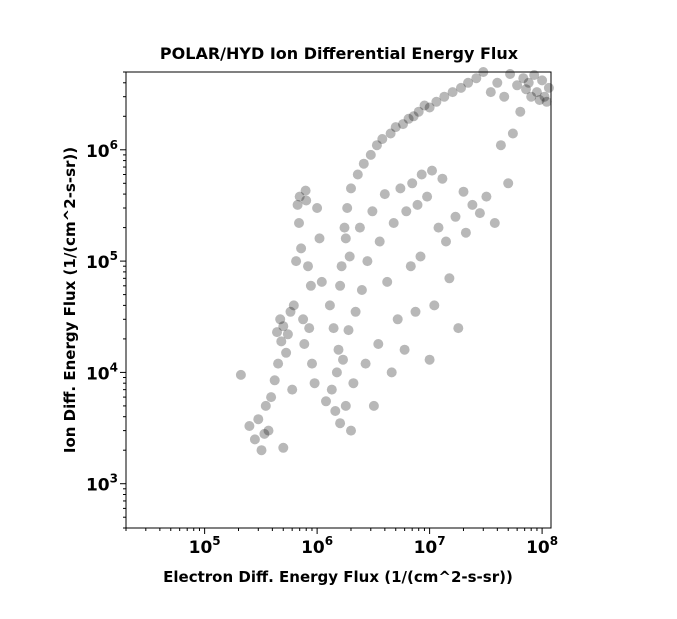 This screenshot has height=619, width=677. I want to click on y-axis-ticks: 103 104 105 106, so click(106, 300).